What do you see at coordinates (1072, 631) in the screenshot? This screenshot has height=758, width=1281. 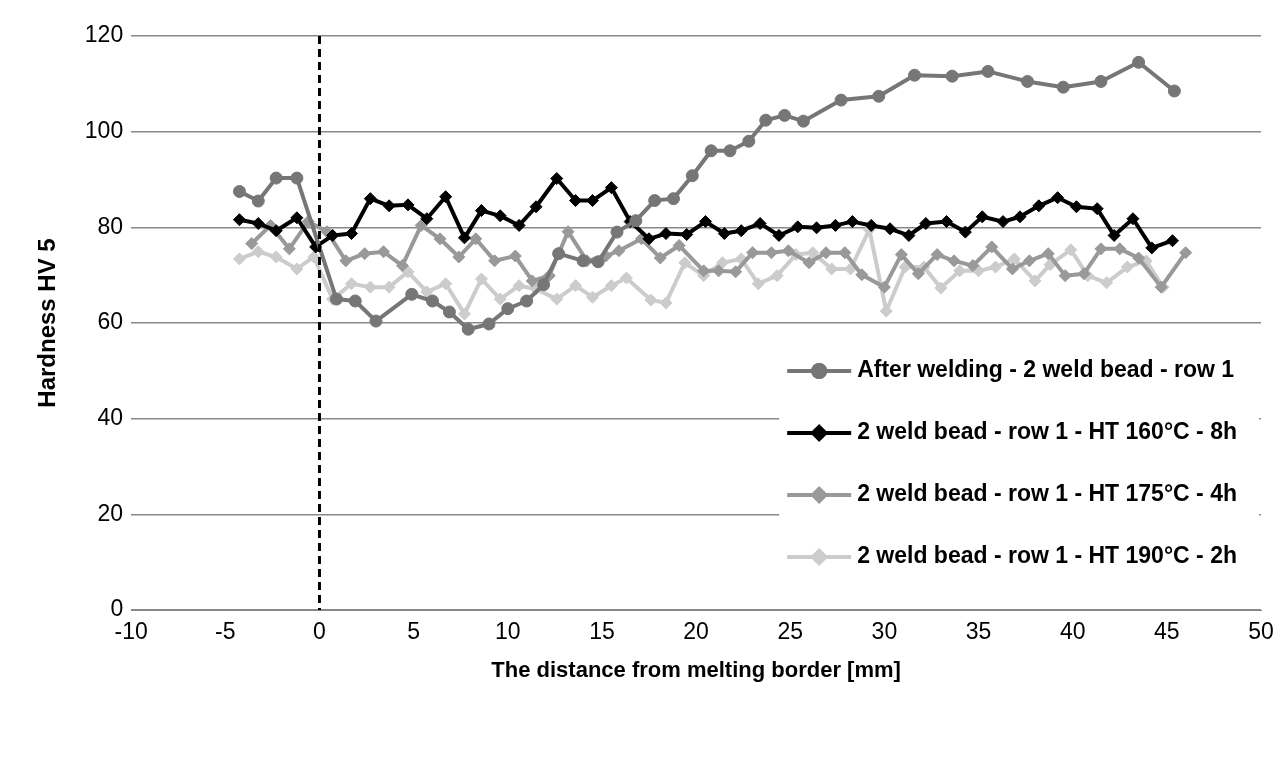 I see `x-tick-label: 40` at bounding box center [1072, 631].